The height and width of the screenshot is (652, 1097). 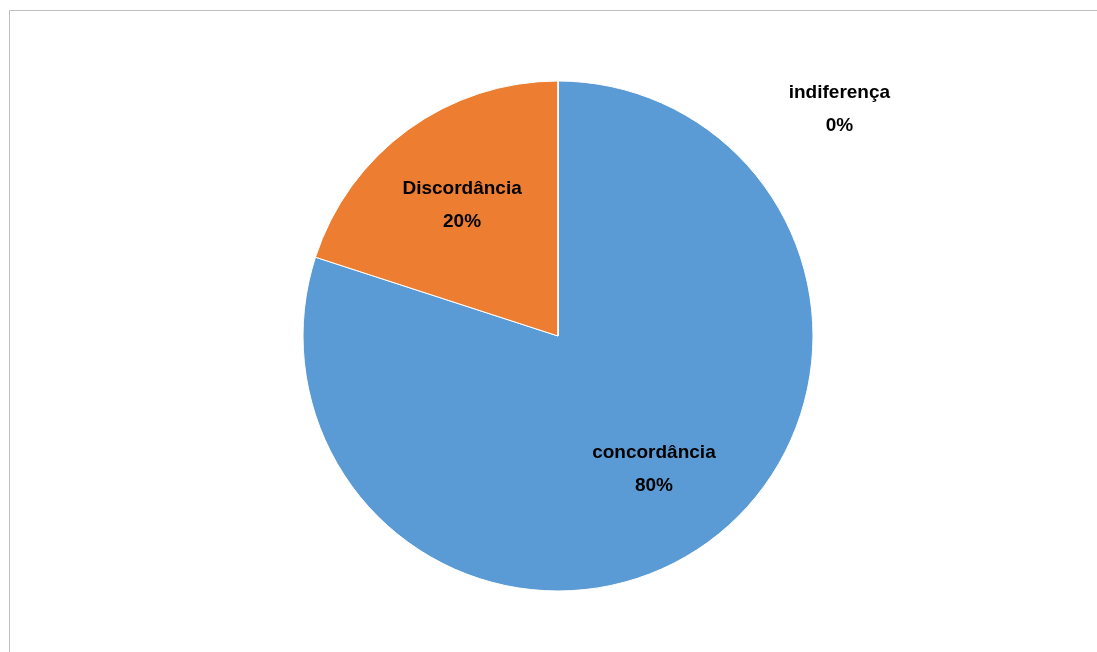 I want to click on text: 0%, so click(x=839, y=125).